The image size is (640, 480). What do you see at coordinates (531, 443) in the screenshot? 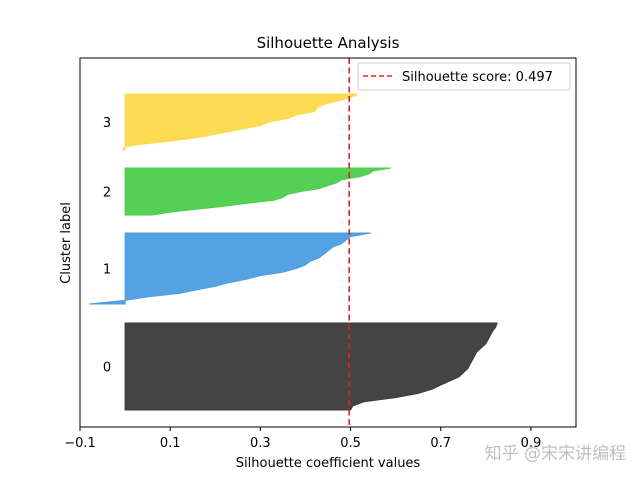
I see `x-tick-label: 0.9` at bounding box center [531, 443].